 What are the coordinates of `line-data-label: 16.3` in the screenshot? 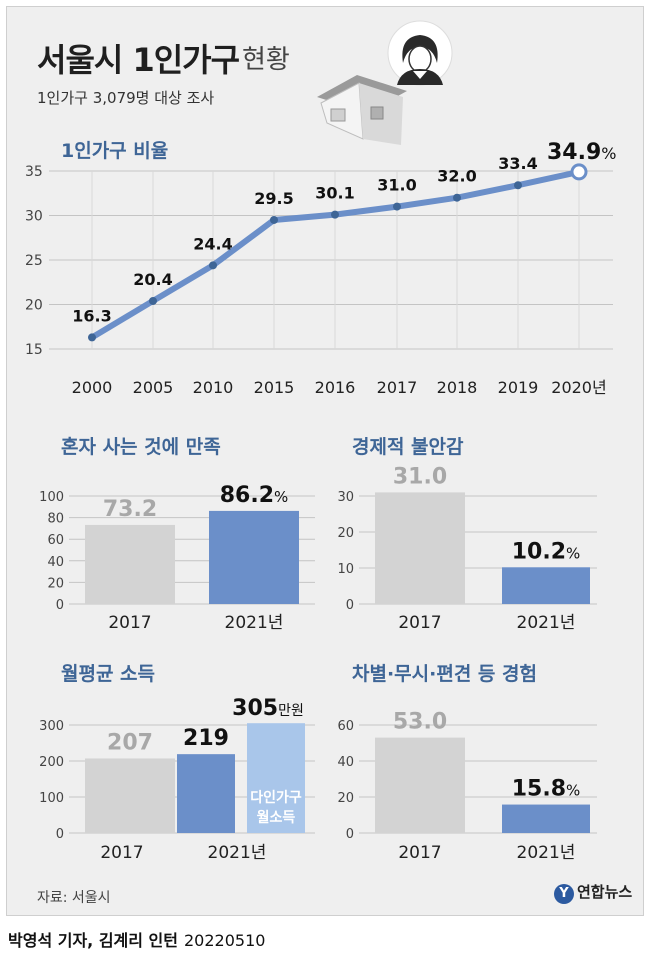 It's located at (91, 315).